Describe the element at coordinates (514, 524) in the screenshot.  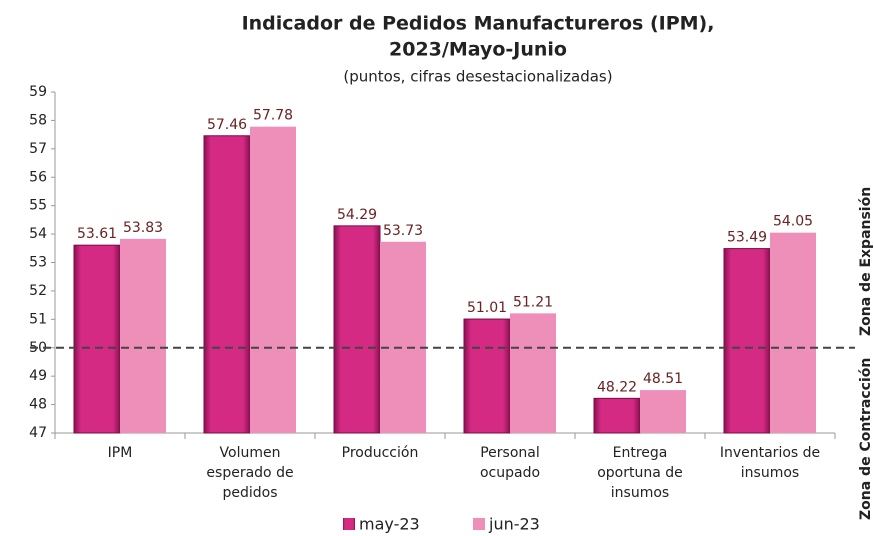
I see `legend-label: jun-23` at that location.